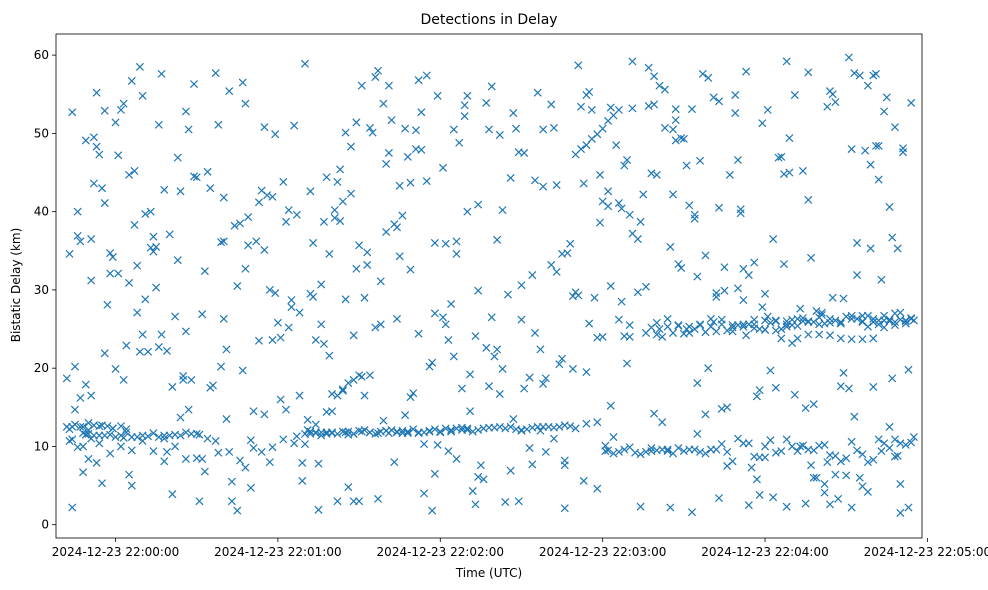  What do you see at coordinates (41, 133) in the screenshot?
I see `y-tick-label: 50` at bounding box center [41, 133].